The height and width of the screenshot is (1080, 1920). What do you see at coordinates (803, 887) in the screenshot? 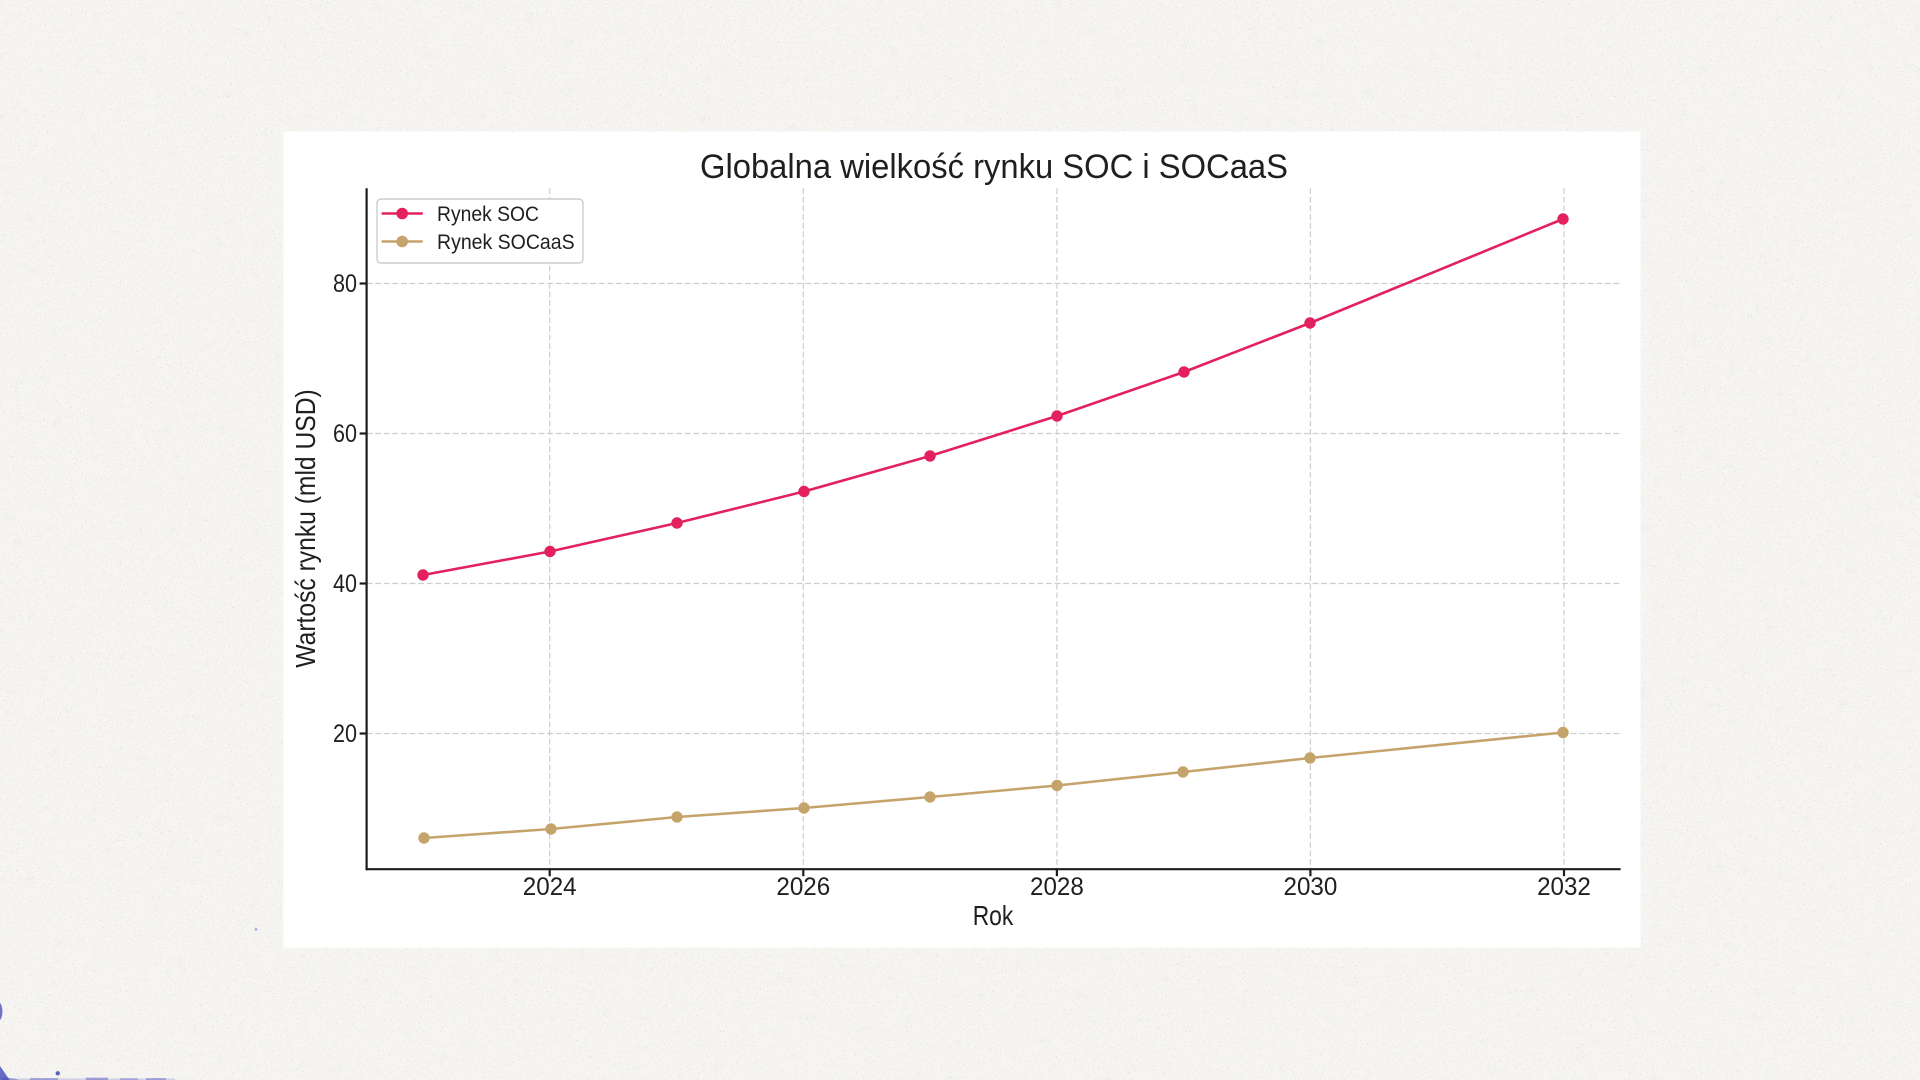
I see `svg-text: 2026` at bounding box center [803, 887].